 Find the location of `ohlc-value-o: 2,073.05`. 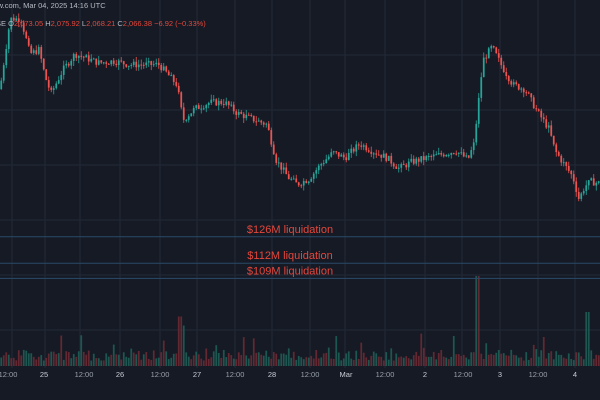

ohlc-value-o: 2,073.05 is located at coordinates (29, 23).